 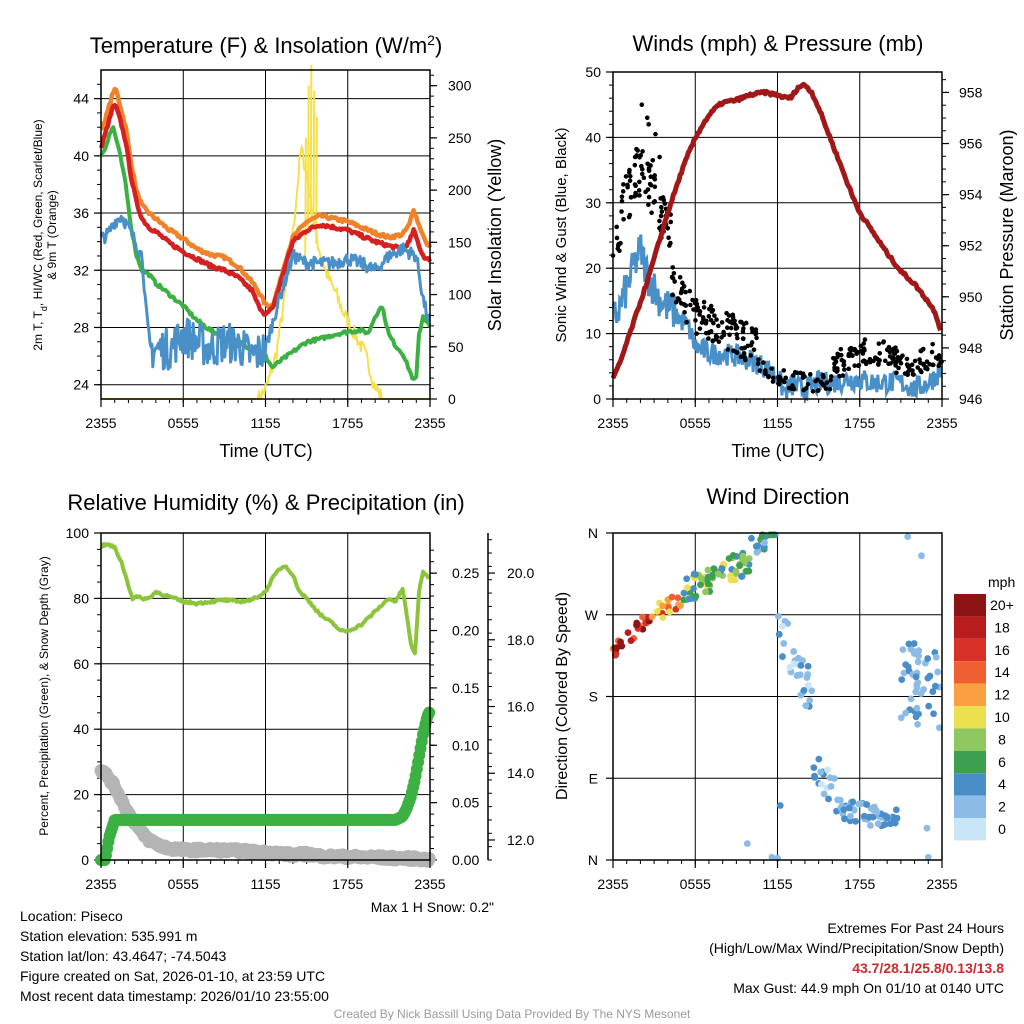 What do you see at coordinates (266, 198) in the screenshot?
I see `temp-series-9m-t` at bounding box center [266, 198].